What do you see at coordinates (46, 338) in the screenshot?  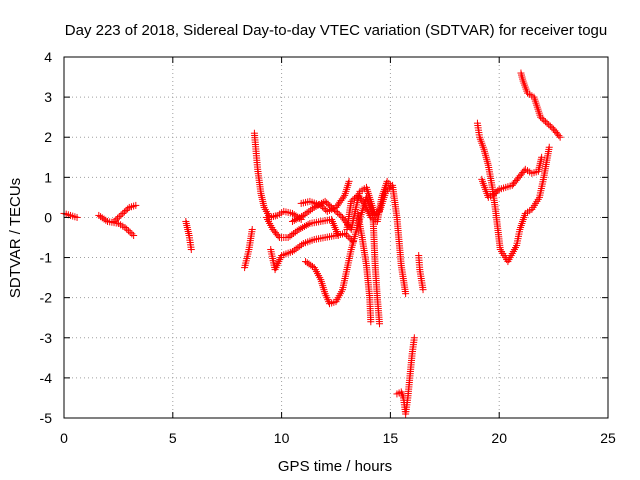 I see `y-tick-label: -3` at bounding box center [46, 338].